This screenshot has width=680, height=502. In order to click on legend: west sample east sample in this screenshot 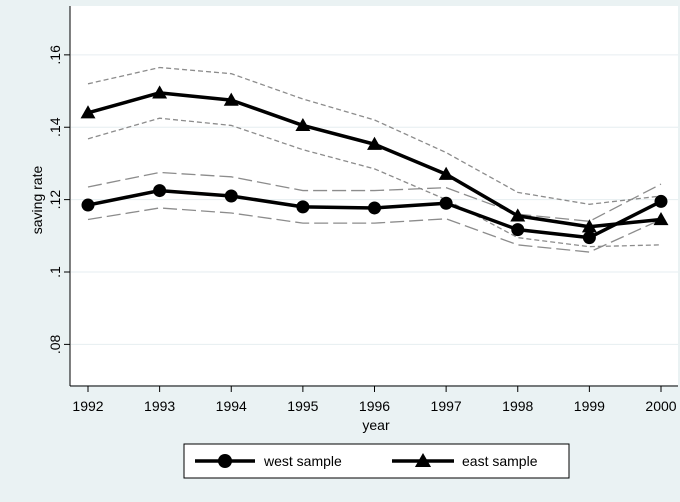, I will do `click(376, 461)`.